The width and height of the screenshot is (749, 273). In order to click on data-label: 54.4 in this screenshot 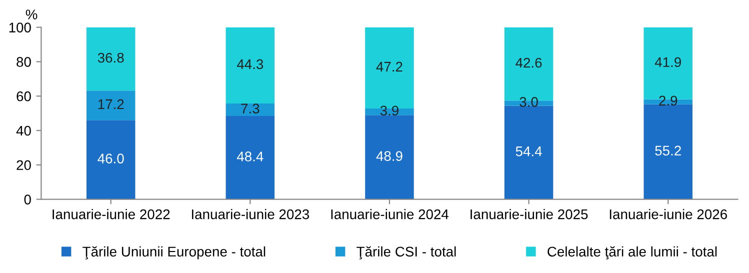, I will do `click(529, 151)`.